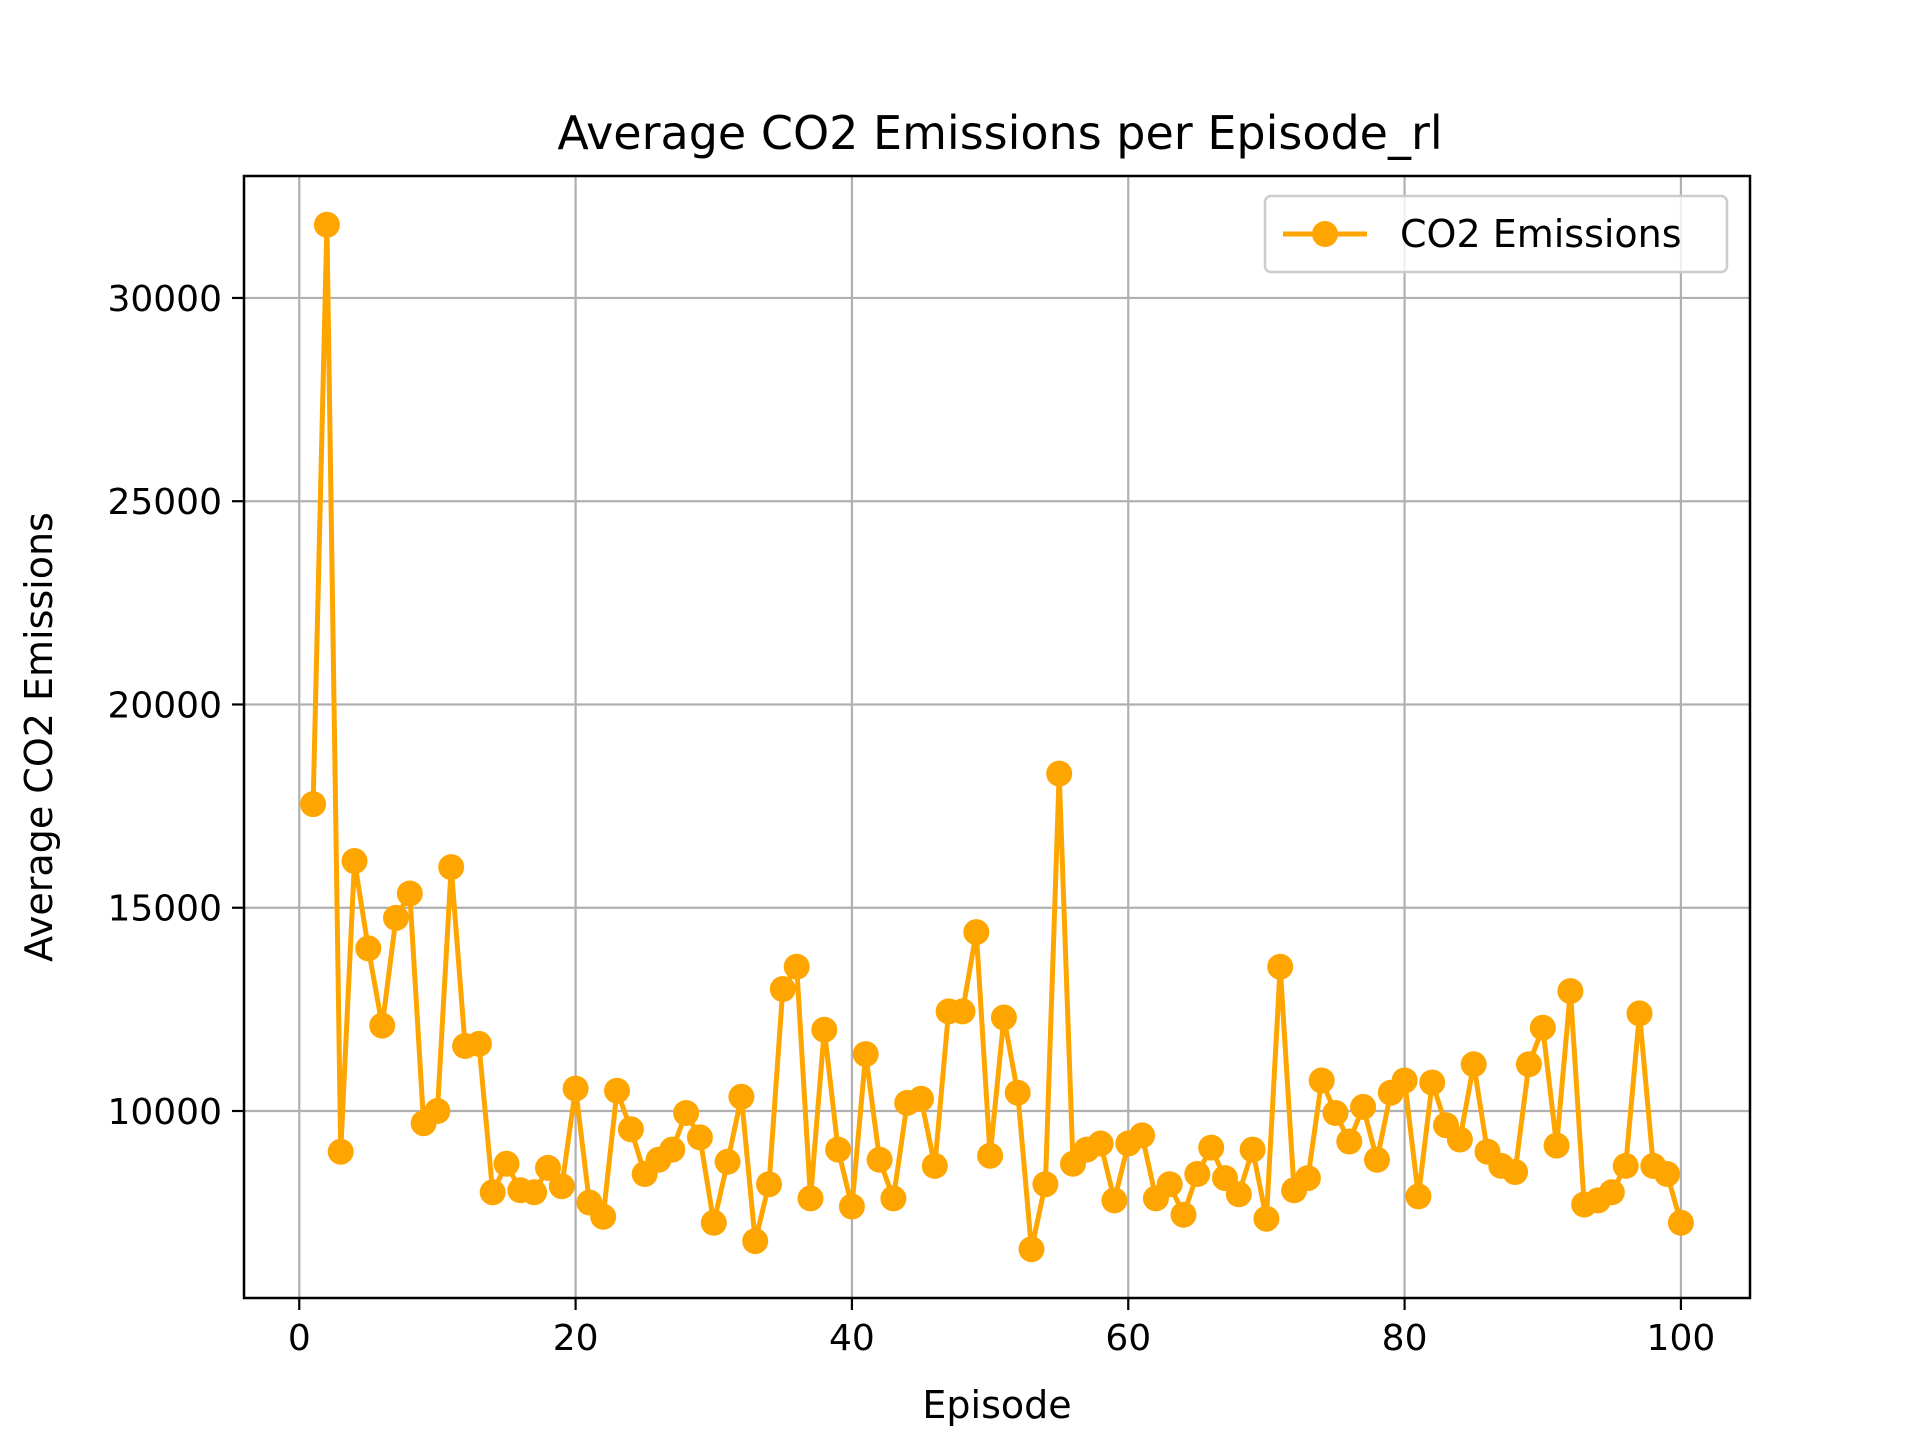 The image size is (1920, 1440). I want to click on x-tick-label: 0, so click(299, 1338).